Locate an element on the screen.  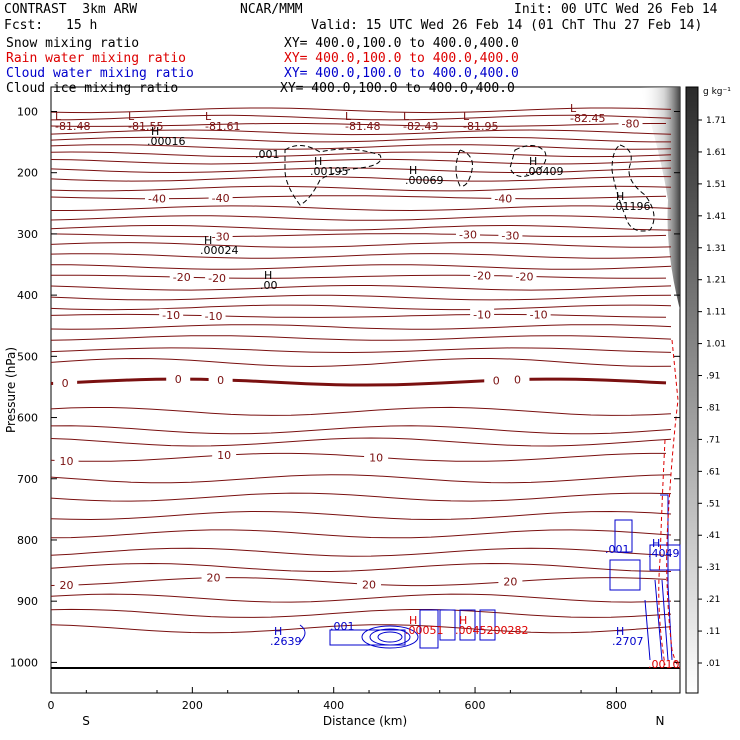
y-tick-label: 400 is located at coordinates (27, 295).